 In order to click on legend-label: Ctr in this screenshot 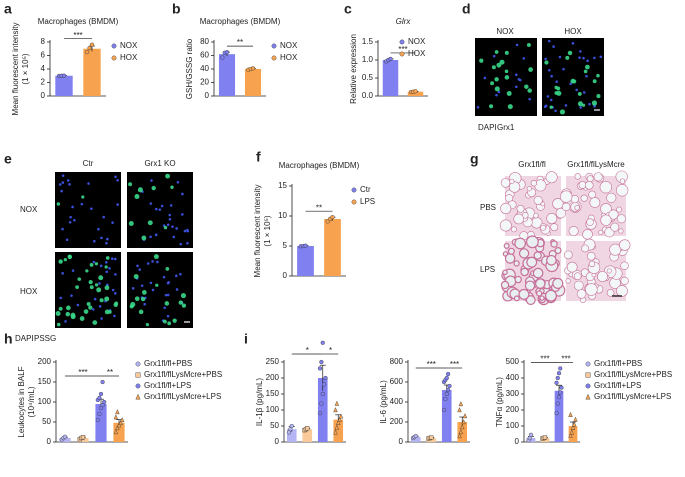, I will do `click(365, 189)`.